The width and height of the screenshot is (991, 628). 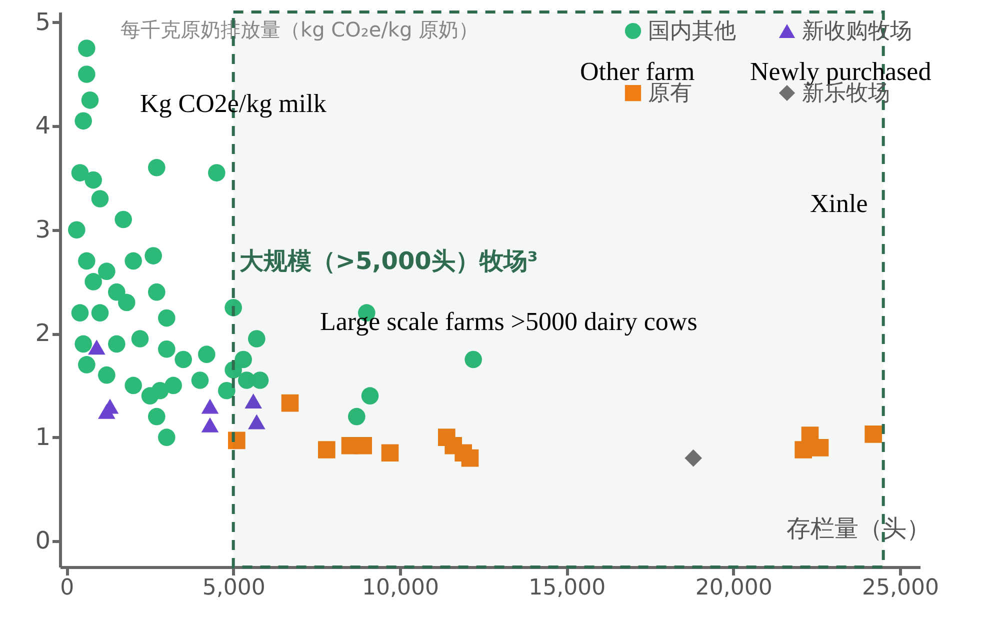 I want to click on x-axis-title: 存栏量（头）, so click(x=858, y=528).